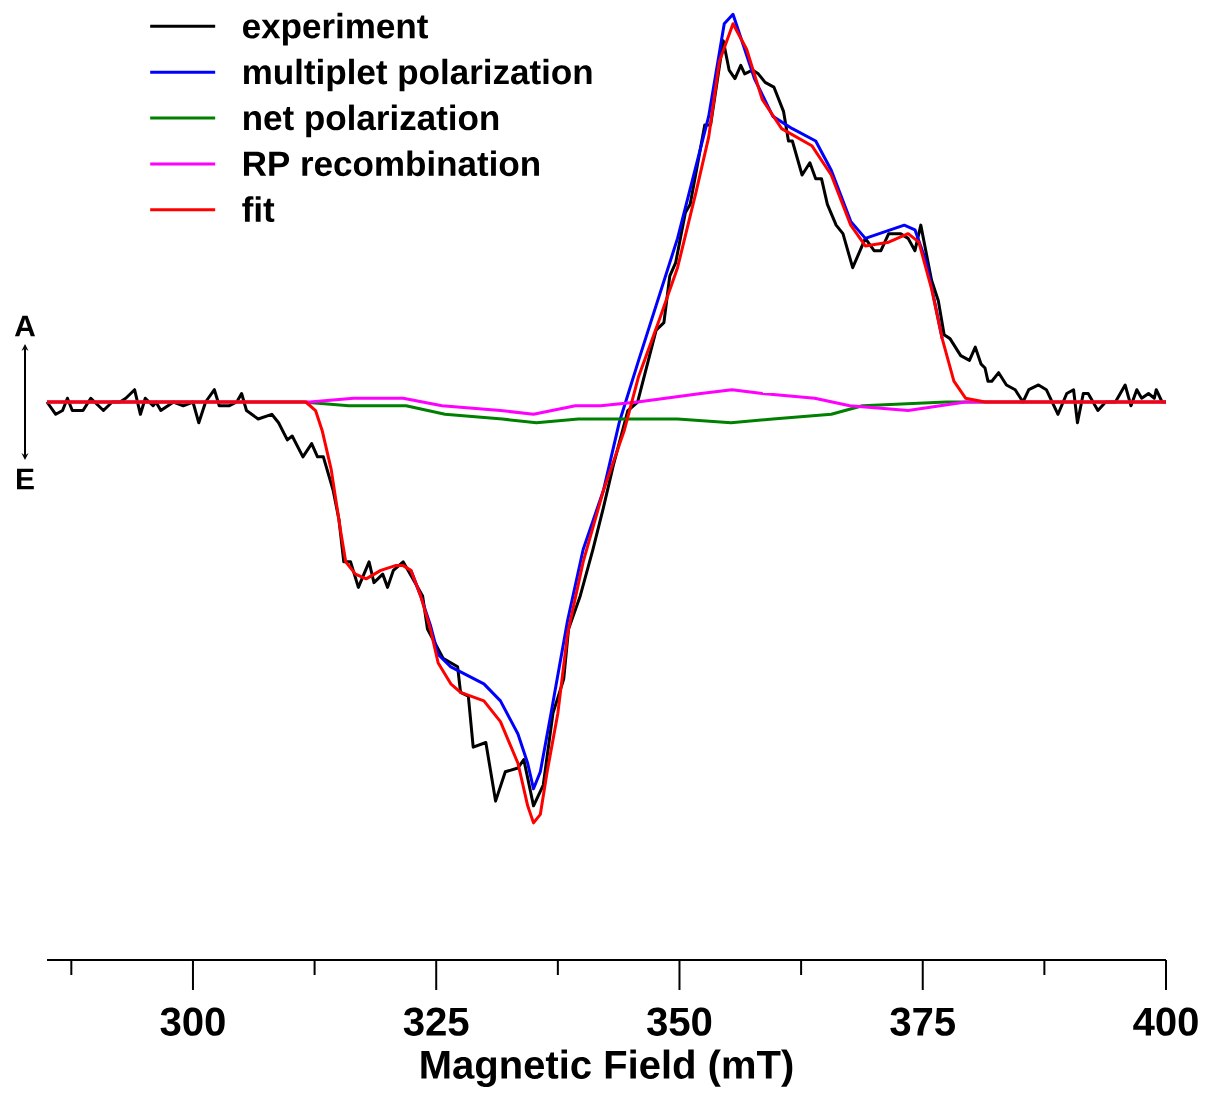  What do you see at coordinates (25, 479) in the screenshot?
I see `text: E` at bounding box center [25, 479].